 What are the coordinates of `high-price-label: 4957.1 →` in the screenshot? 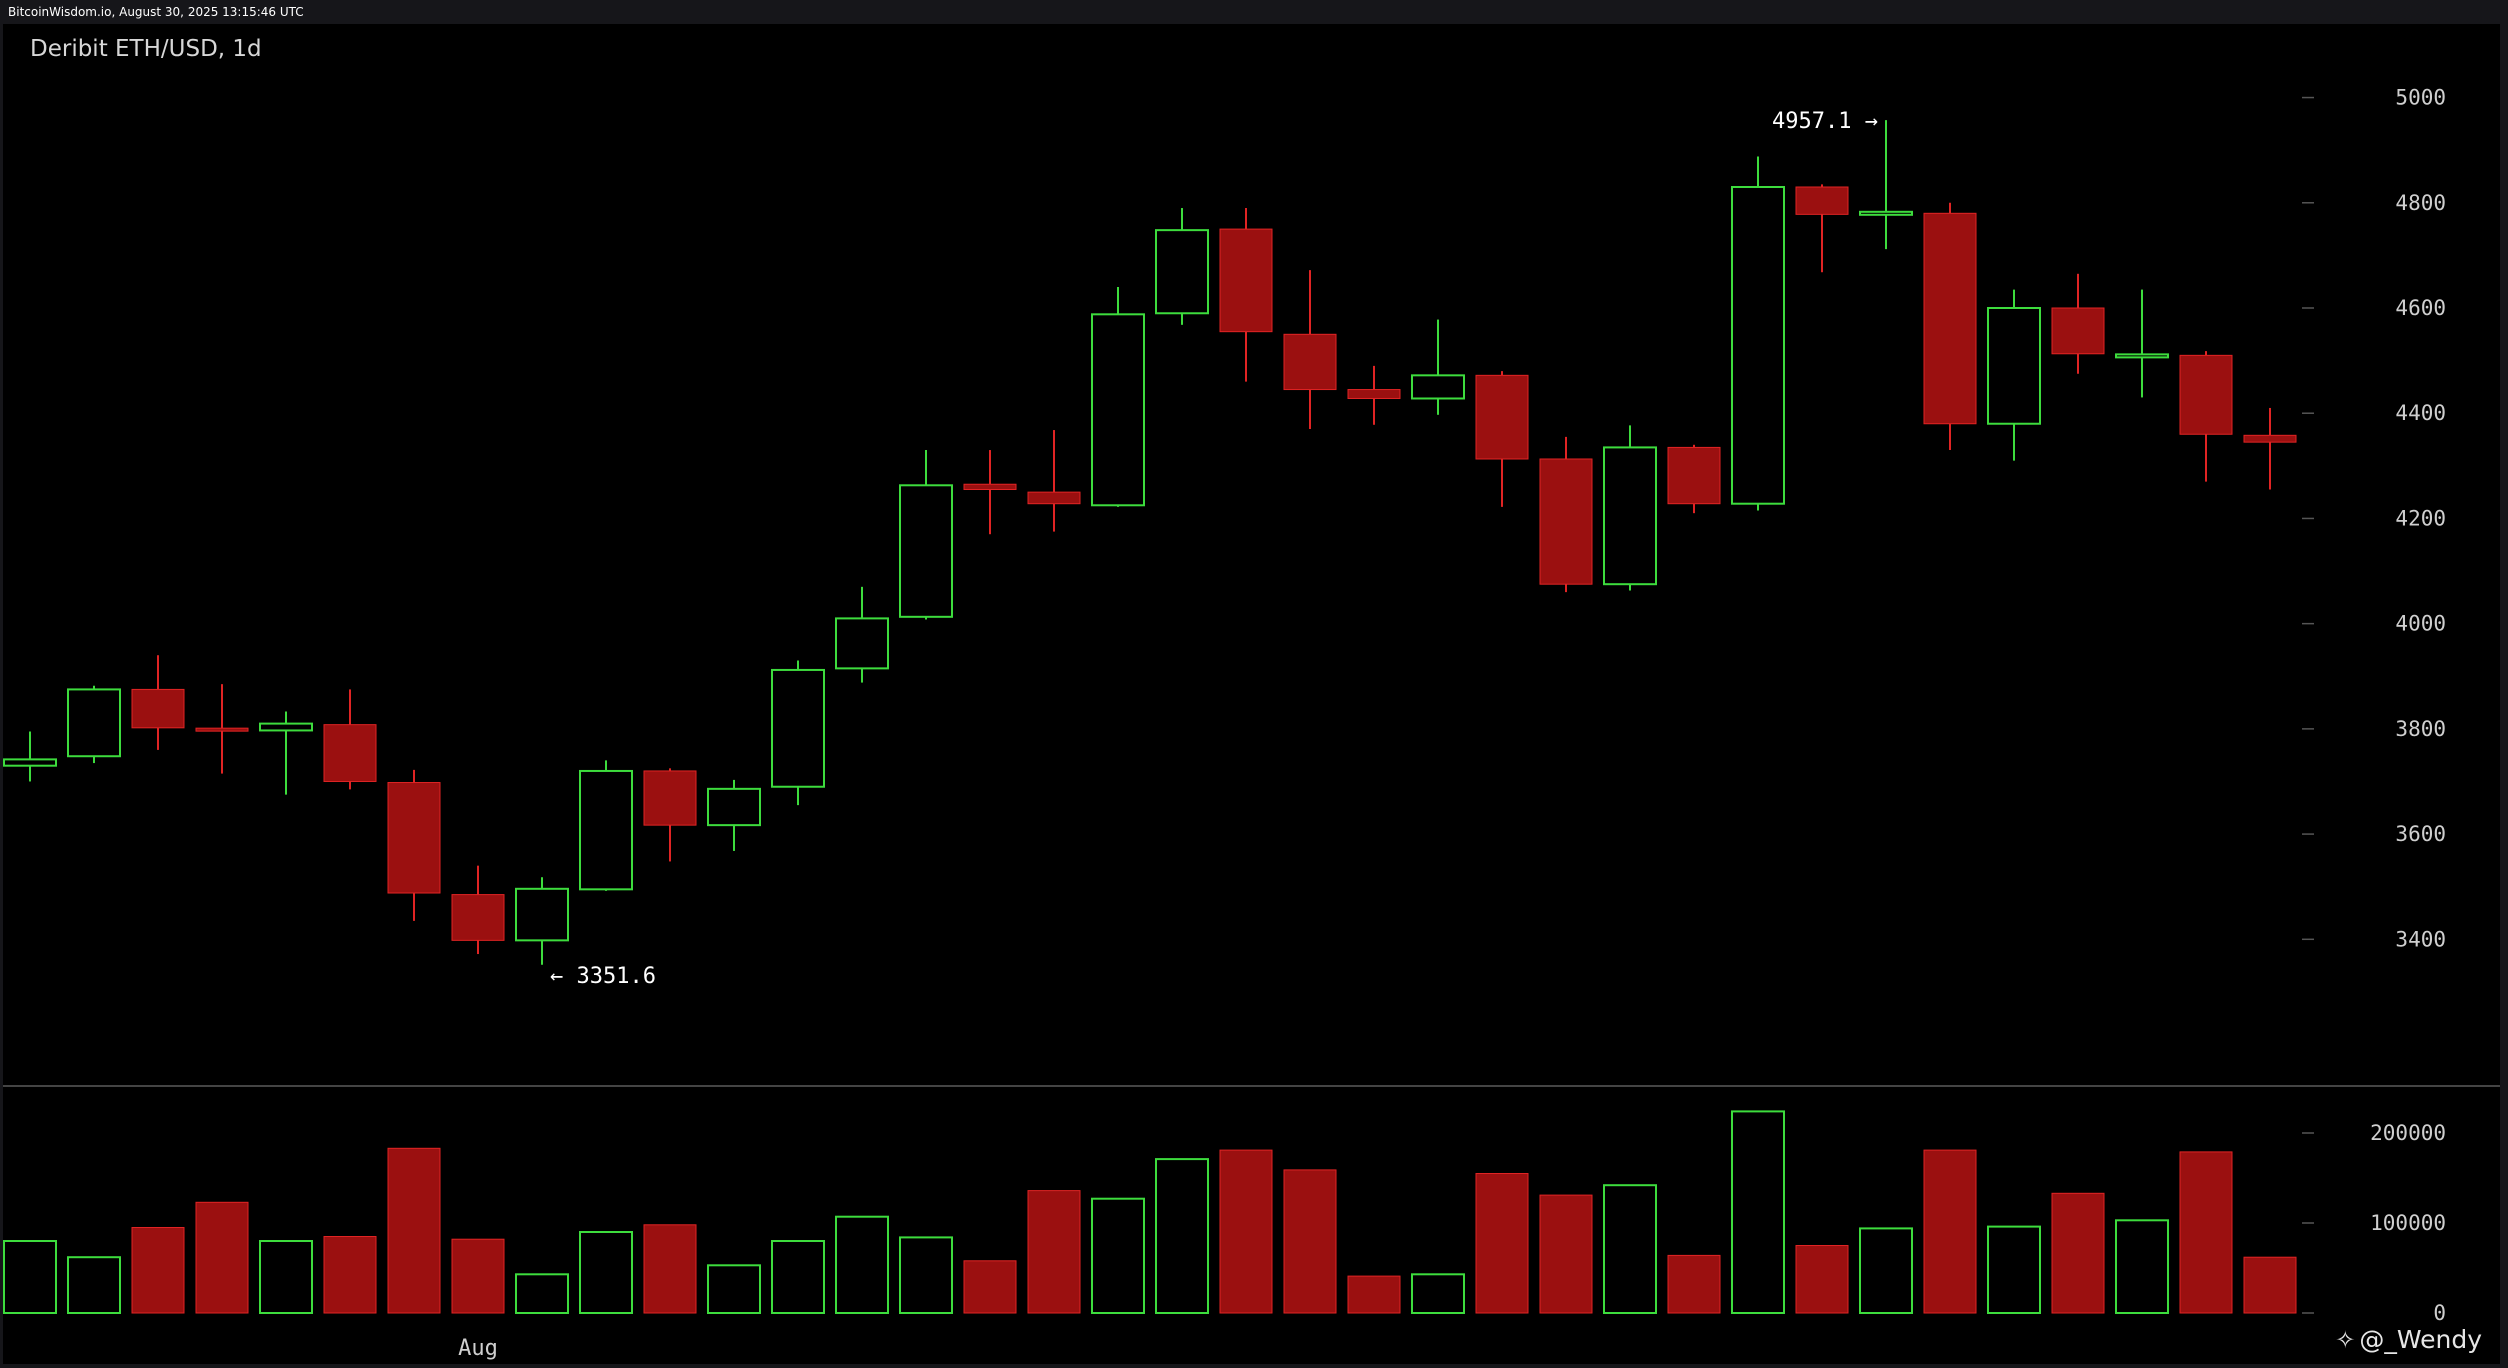 It's located at (1825, 121).